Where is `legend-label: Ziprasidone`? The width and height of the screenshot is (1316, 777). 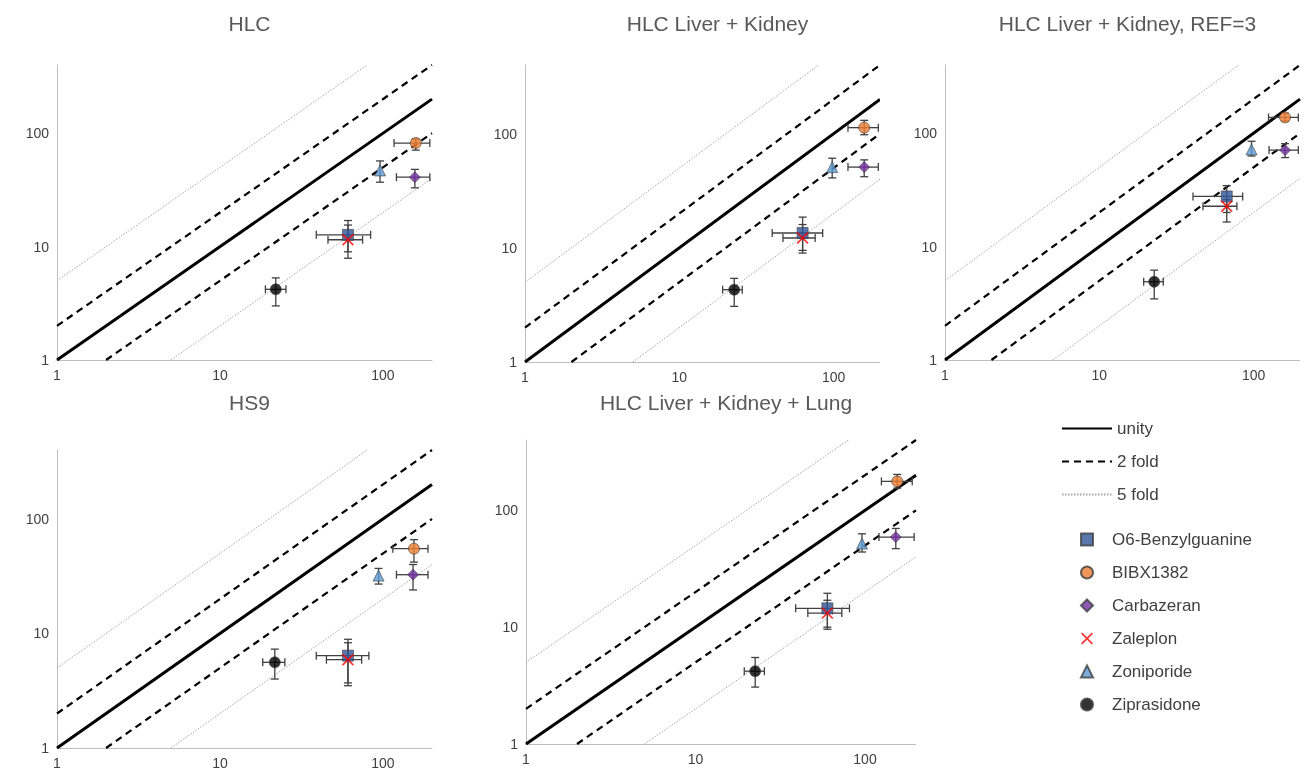
legend-label: Ziprasidone is located at coordinates (1156, 704).